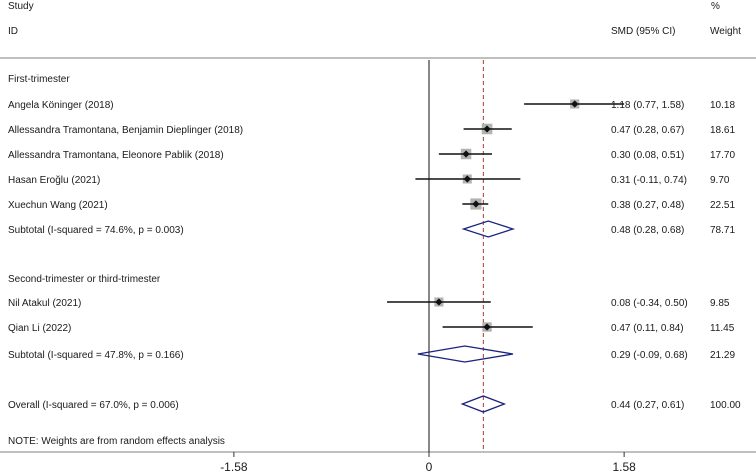  Describe the element at coordinates (13, 31) in the screenshot. I see `header-study-id: ID` at that location.